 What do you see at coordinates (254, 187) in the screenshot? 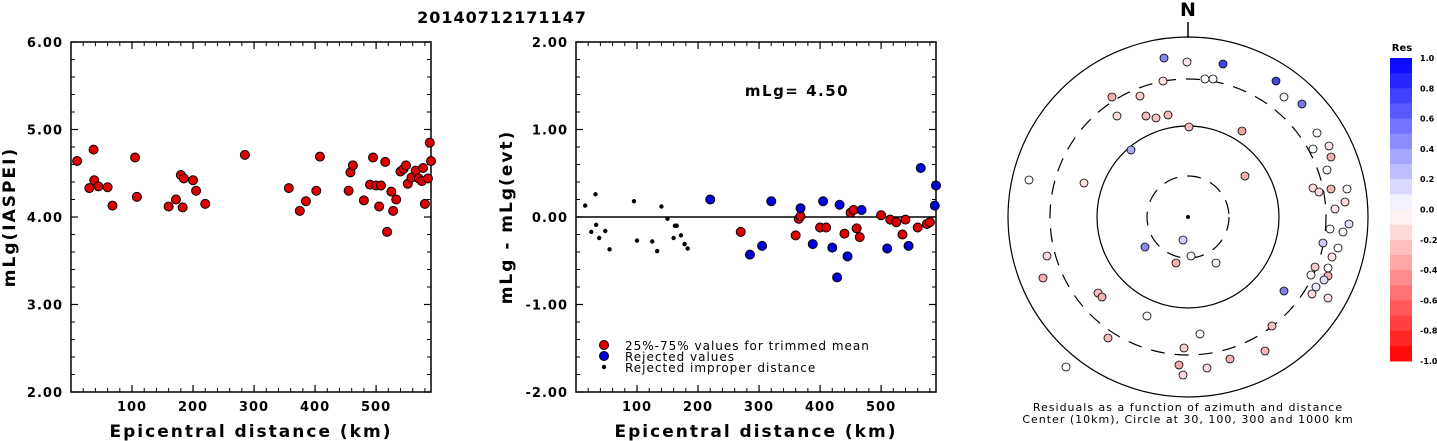
I see `panel1-points` at bounding box center [254, 187].